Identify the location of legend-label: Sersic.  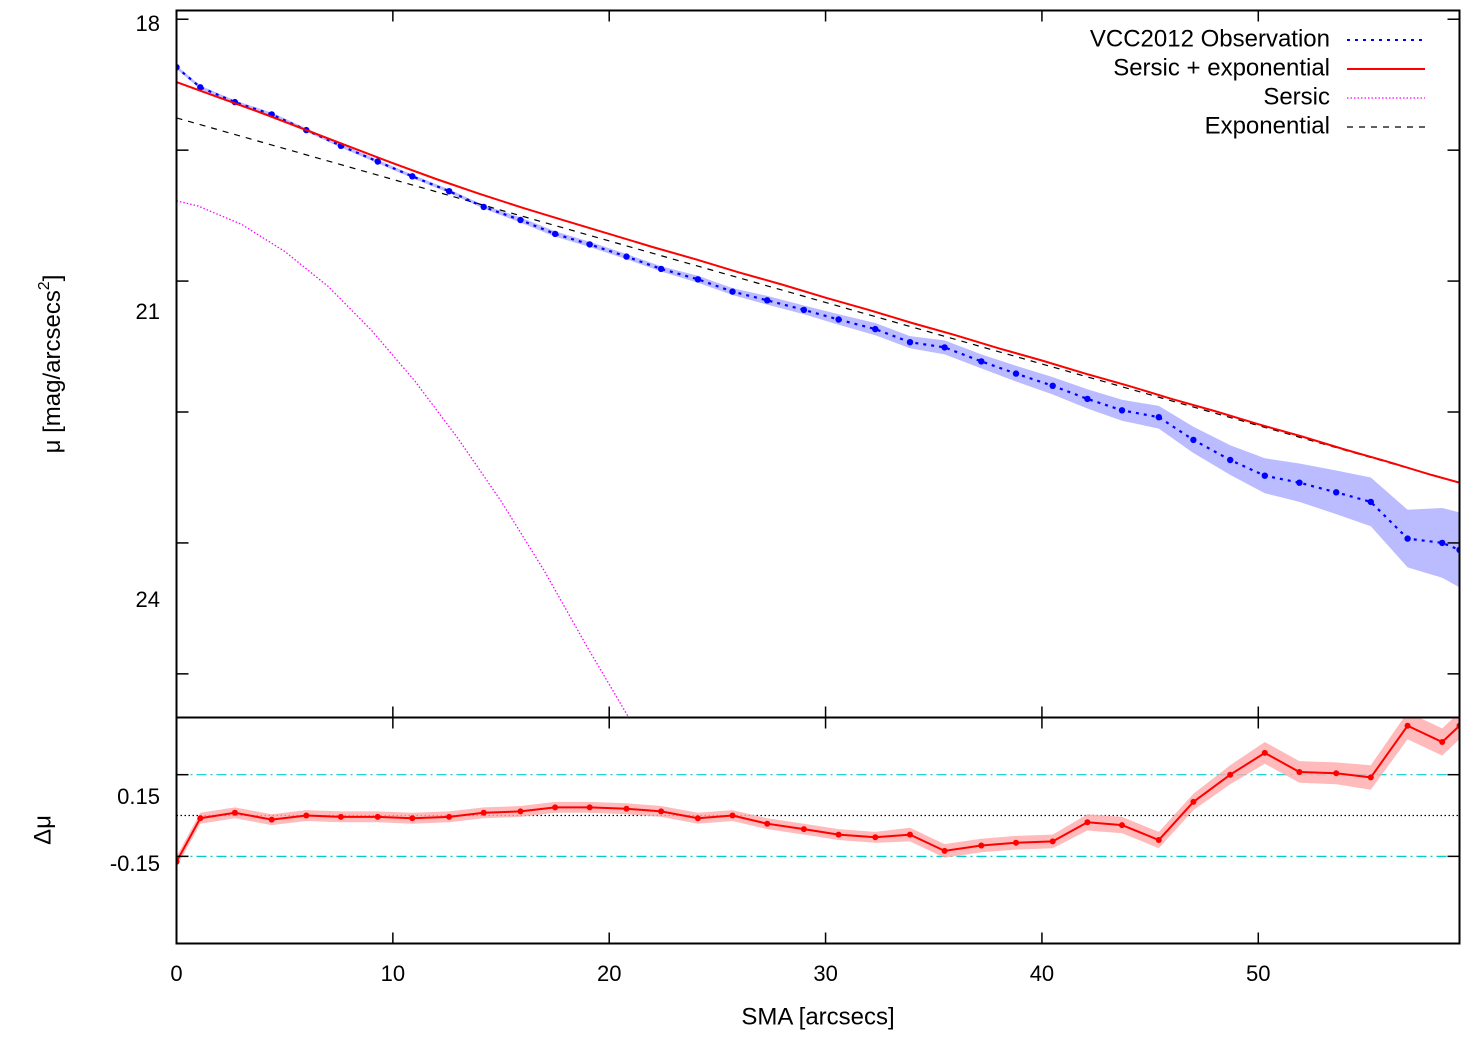
(1296, 96).